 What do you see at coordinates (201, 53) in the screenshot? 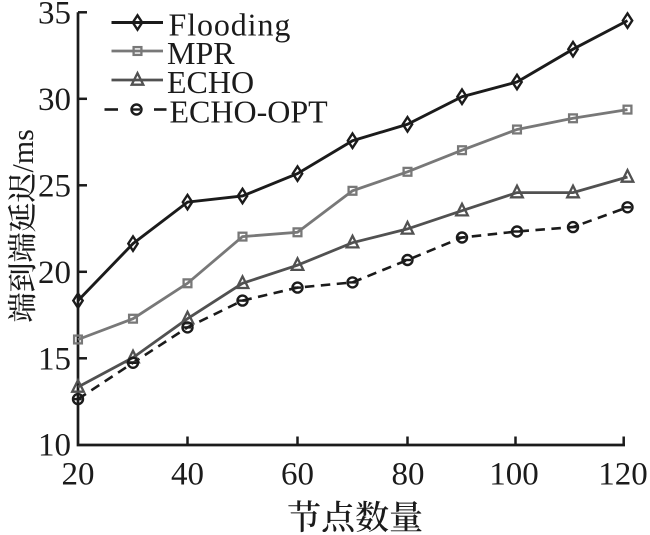
I see `svg-text: MPR` at bounding box center [201, 53].